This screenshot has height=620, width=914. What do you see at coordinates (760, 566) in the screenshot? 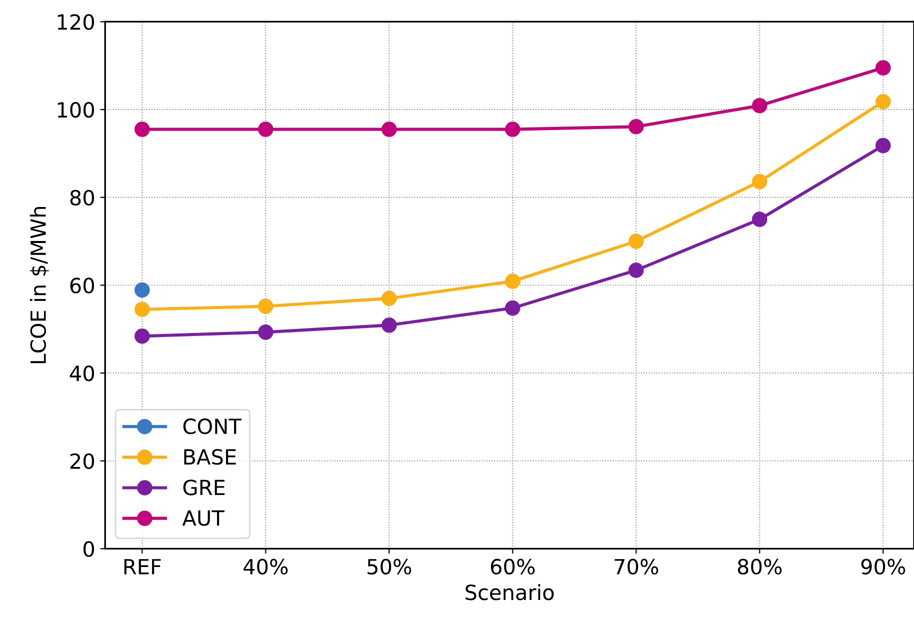
I see `x-tick-label: 80%` at bounding box center [760, 566].